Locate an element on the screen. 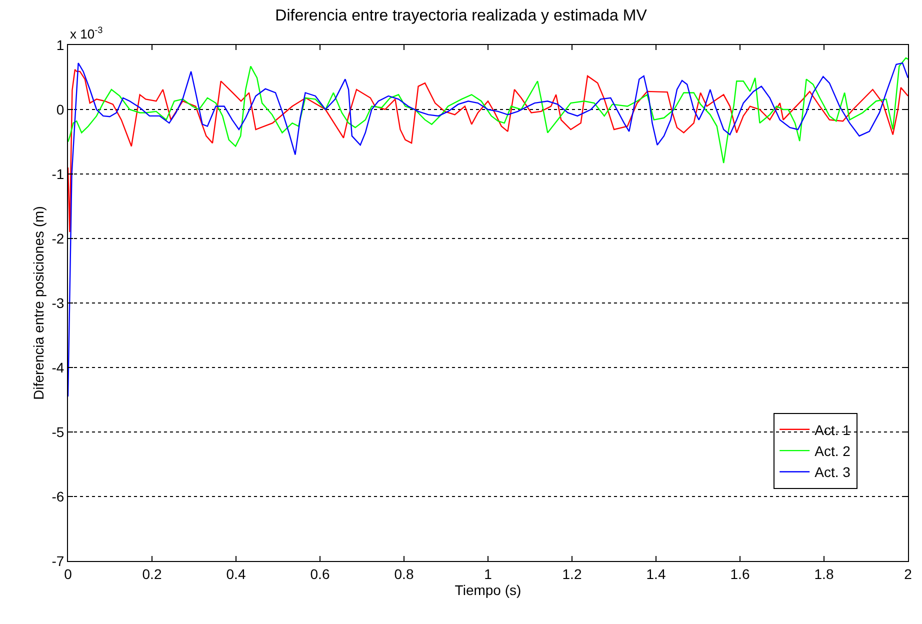 Image resolution: width=922 pixels, height=624 pixels. y-tick-label: -3 is located at coordinates (58, 302).